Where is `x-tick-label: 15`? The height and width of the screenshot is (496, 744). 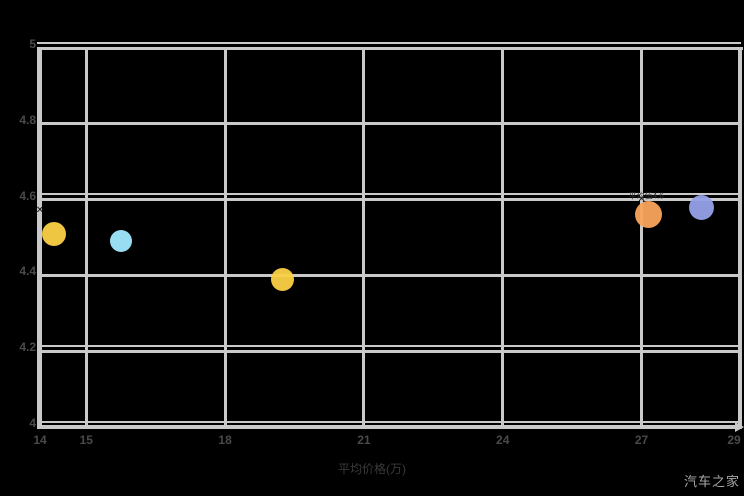 x-tick-label: 15 is located at coordinates (86, 440).